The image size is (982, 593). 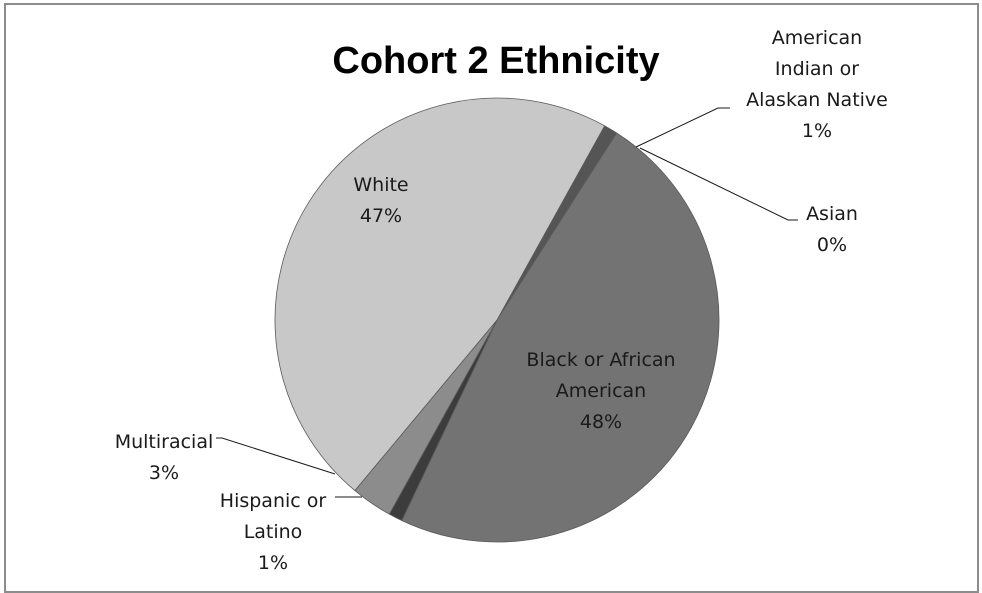 I want to click on slice-name-multiracial: Multiracial, so click(x=164, y=442).